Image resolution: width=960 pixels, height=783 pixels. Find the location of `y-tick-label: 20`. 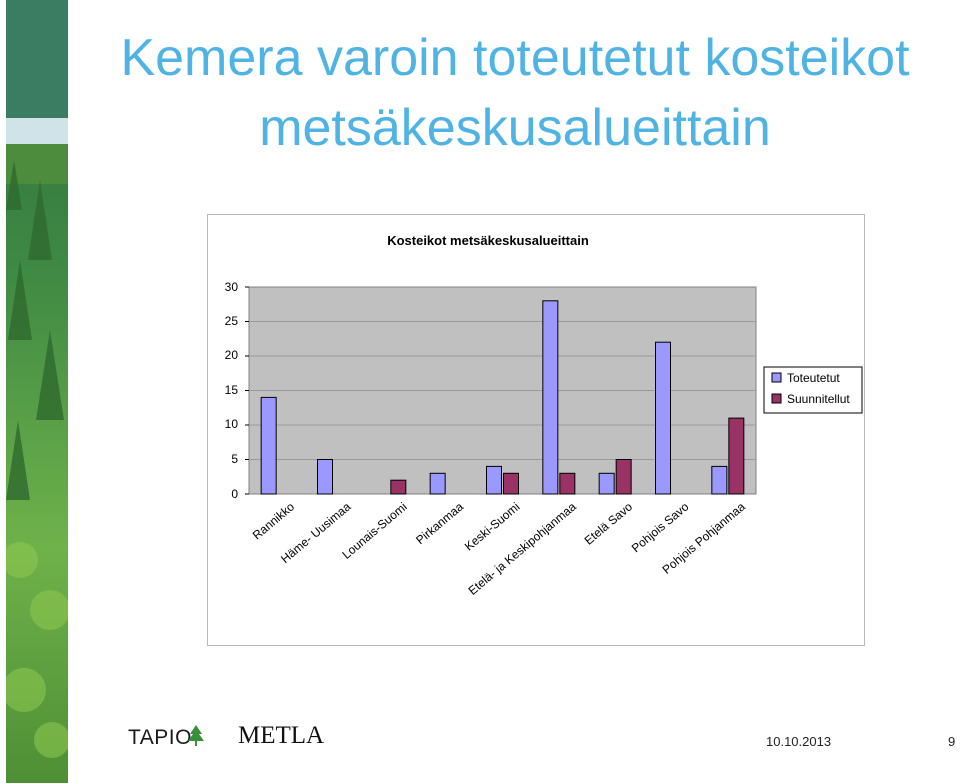

y-tick-label: 20 is located at coordinates (232, 355).